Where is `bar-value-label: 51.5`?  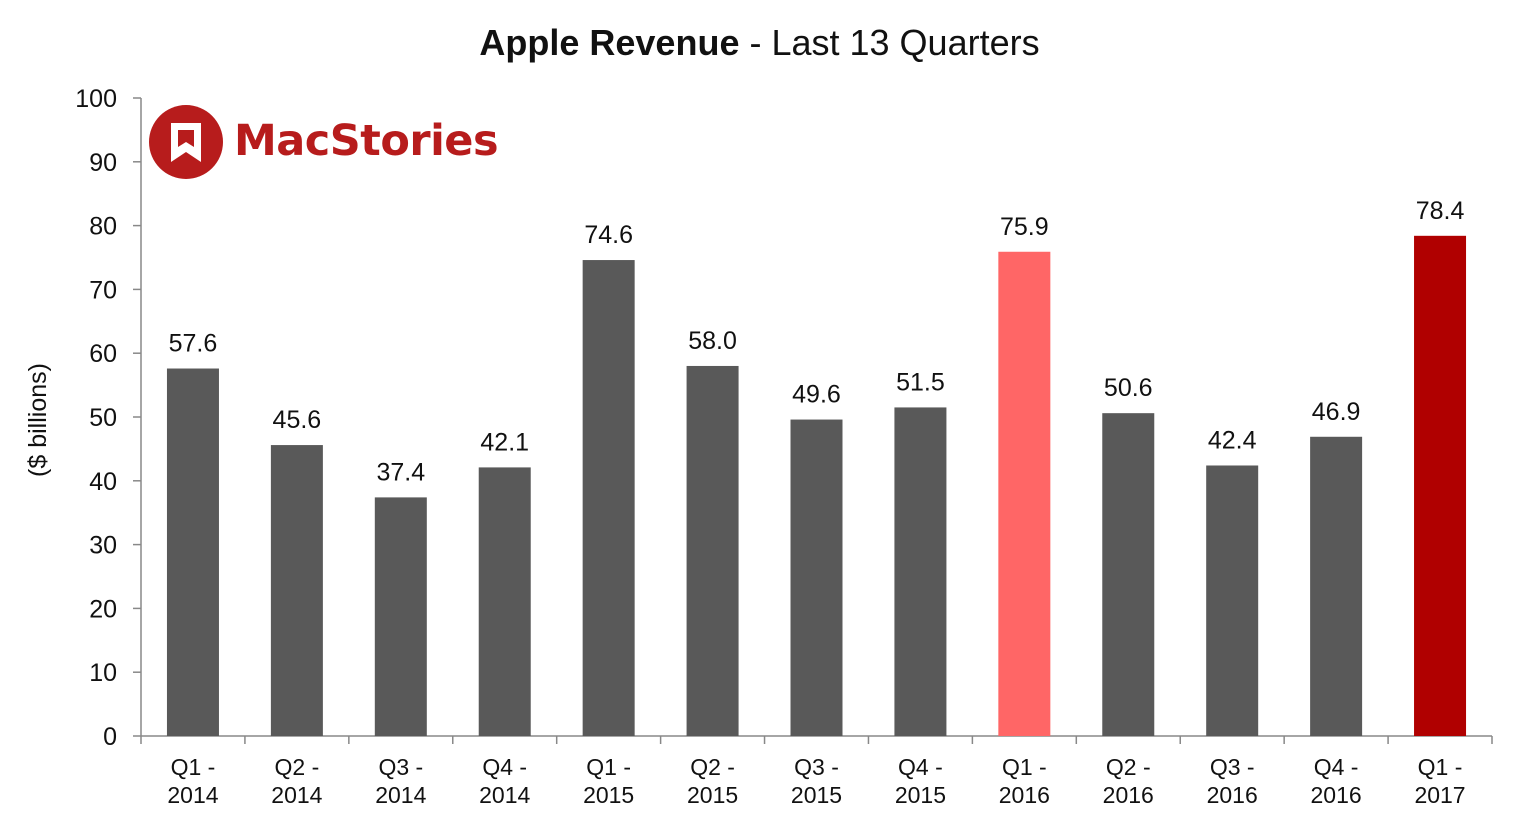
bar-value-label: 51.5 is located at coordinates (920, 382).